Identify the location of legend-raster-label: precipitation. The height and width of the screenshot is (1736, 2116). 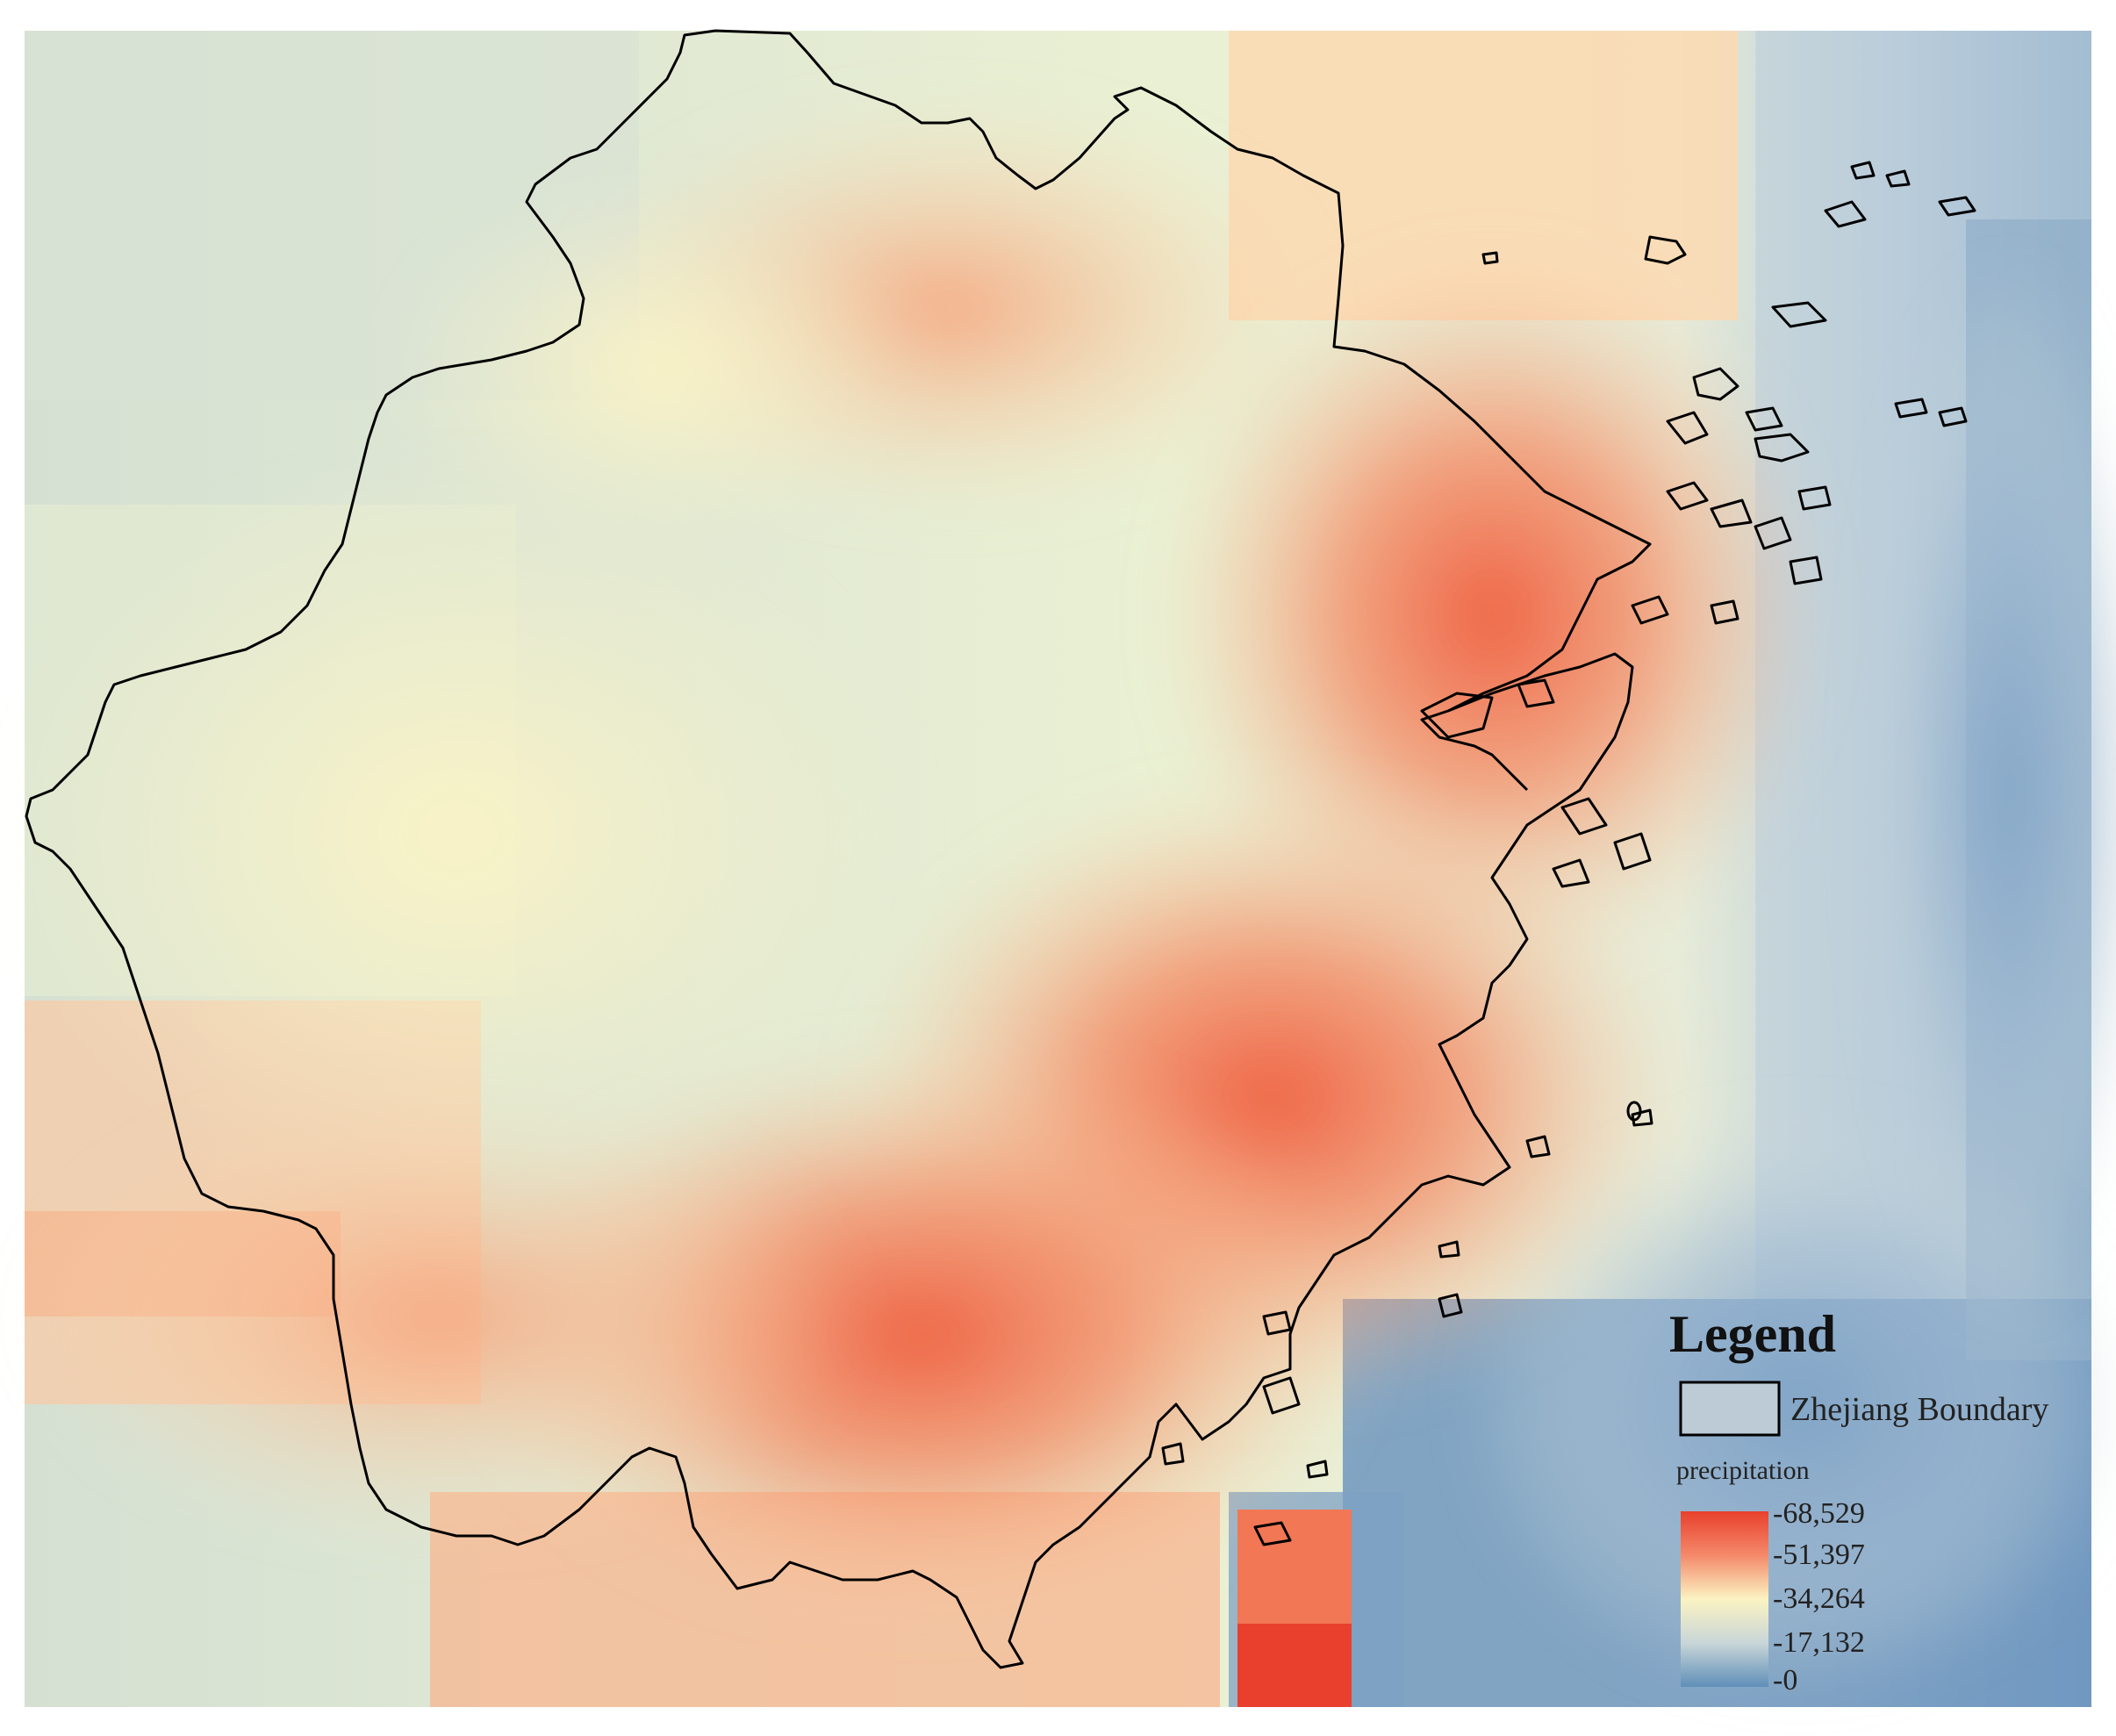
(1743, 1470).